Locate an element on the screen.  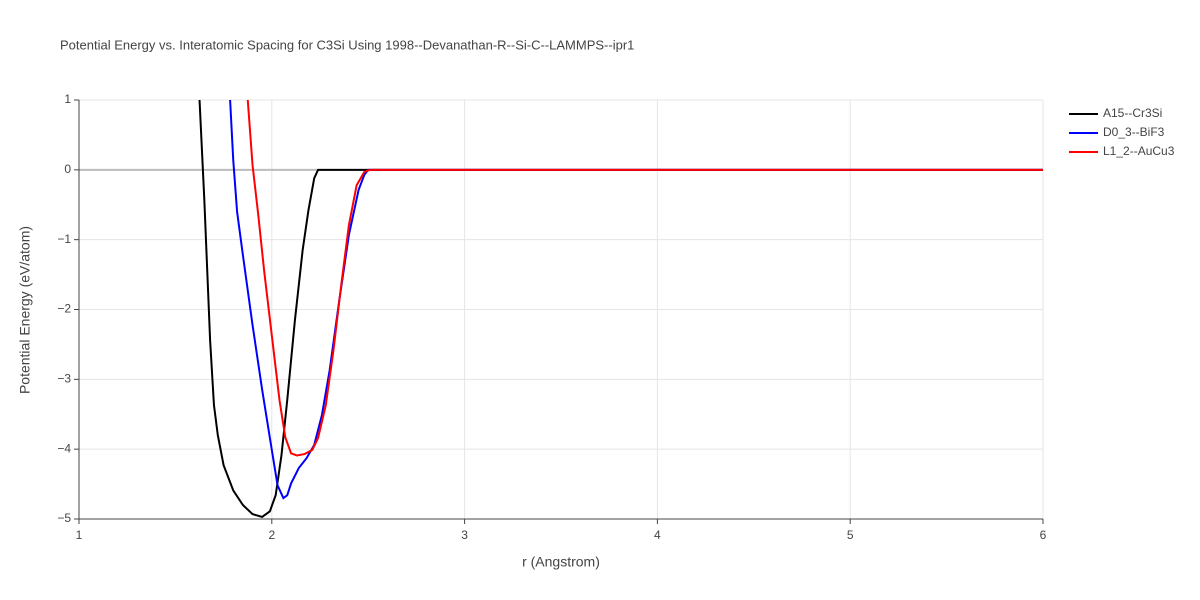
y-tick-label: −2 is located at coordinates (64, 309).